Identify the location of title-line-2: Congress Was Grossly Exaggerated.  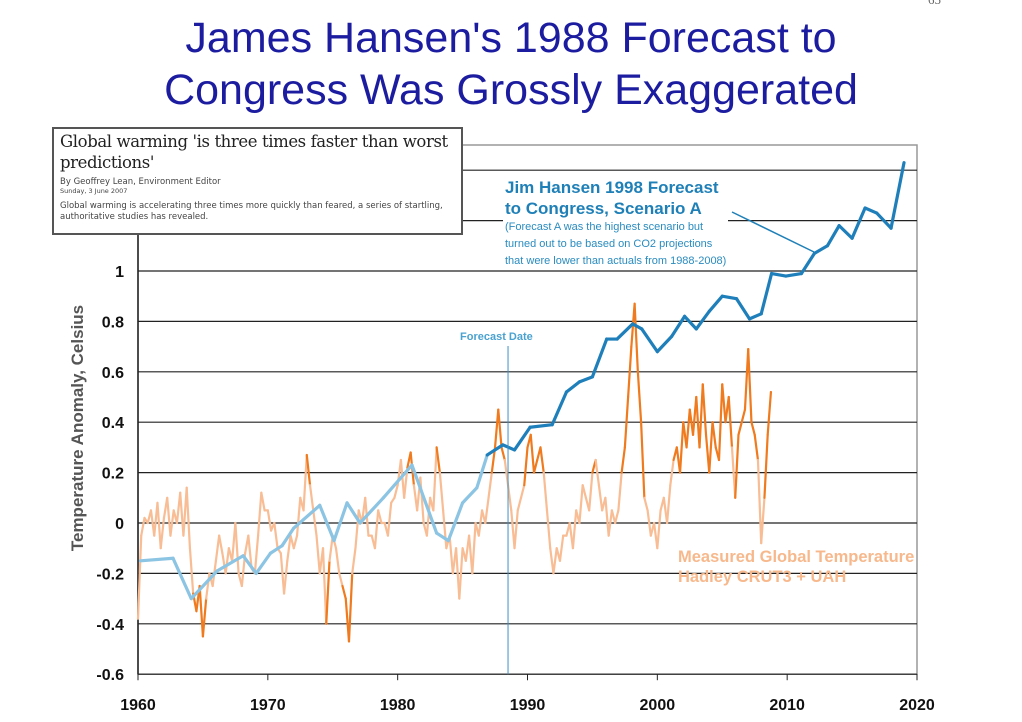
(511, 90).